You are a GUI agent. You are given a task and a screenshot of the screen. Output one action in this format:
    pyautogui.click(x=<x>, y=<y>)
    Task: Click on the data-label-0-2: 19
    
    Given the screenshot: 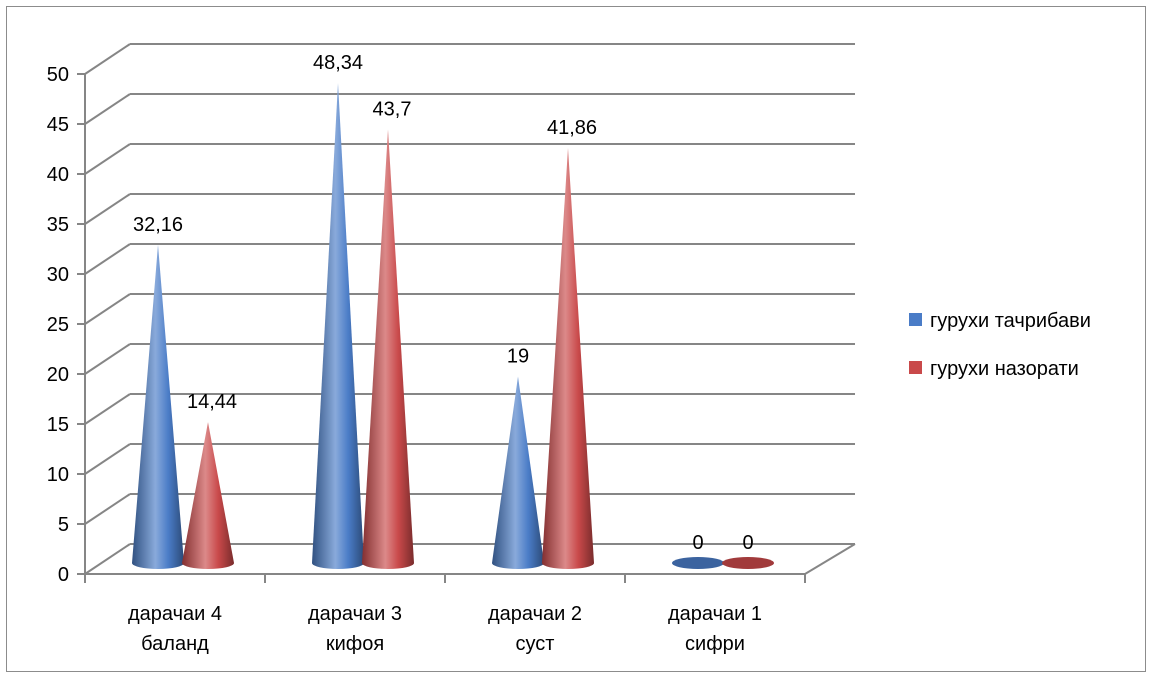 What is the action you would take?
    pyautogui.click(x=518, y=357)
    